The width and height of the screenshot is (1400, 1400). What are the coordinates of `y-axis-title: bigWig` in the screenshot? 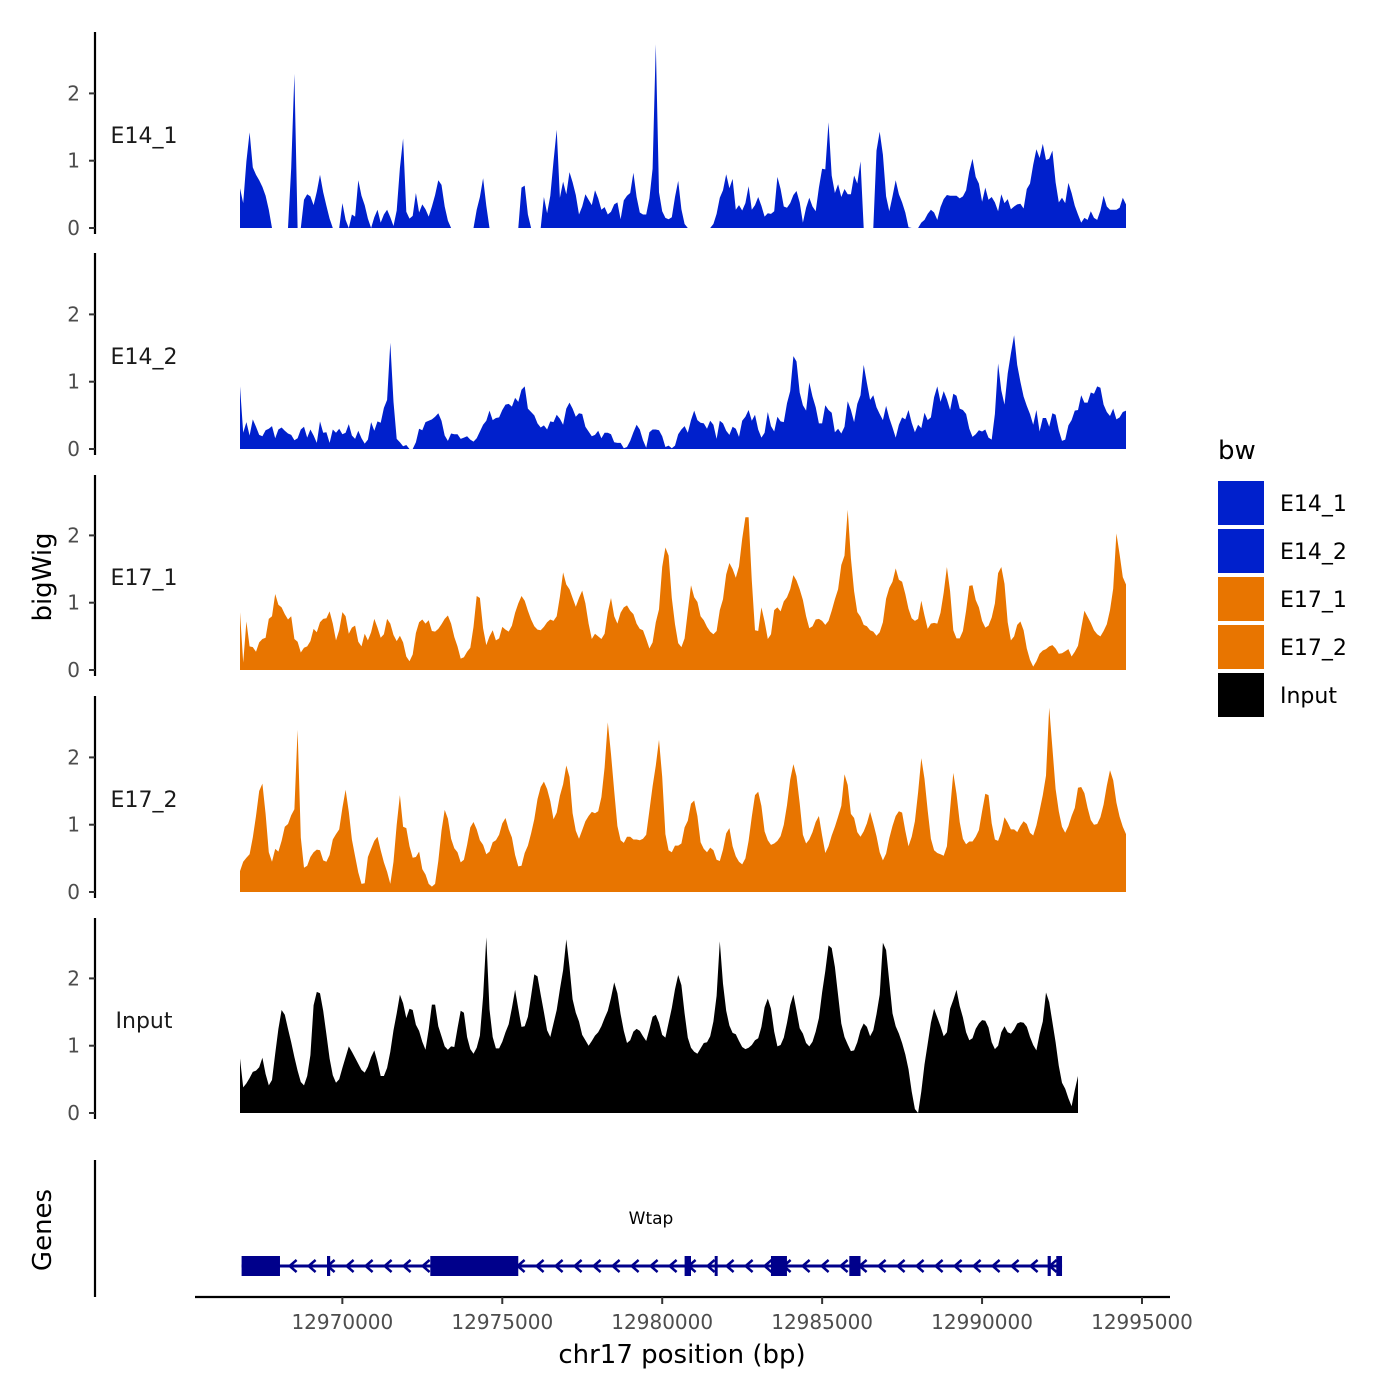 It's located at (43, 576).